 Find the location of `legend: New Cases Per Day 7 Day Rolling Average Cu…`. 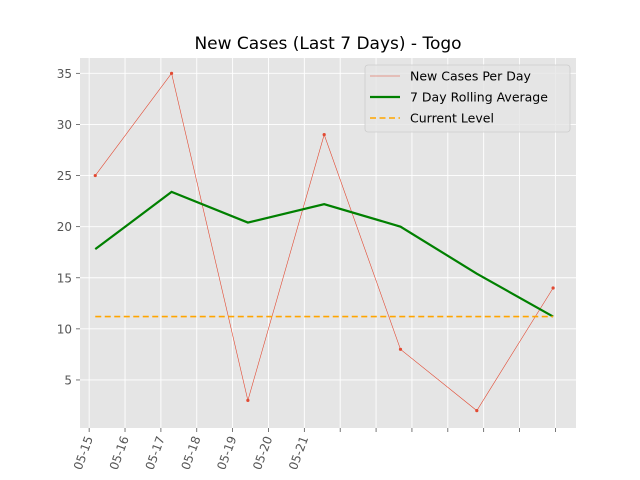

legend: New Cases Per Day 7 Day Rolling Average Cu… is located at coordinates (467, 98).